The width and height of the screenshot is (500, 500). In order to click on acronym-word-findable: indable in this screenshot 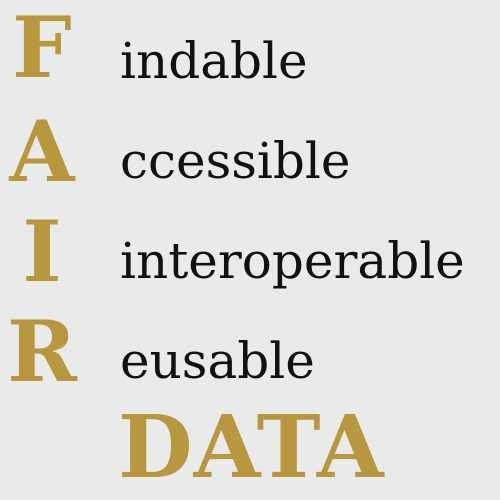, I will do `click(214, 61)`.